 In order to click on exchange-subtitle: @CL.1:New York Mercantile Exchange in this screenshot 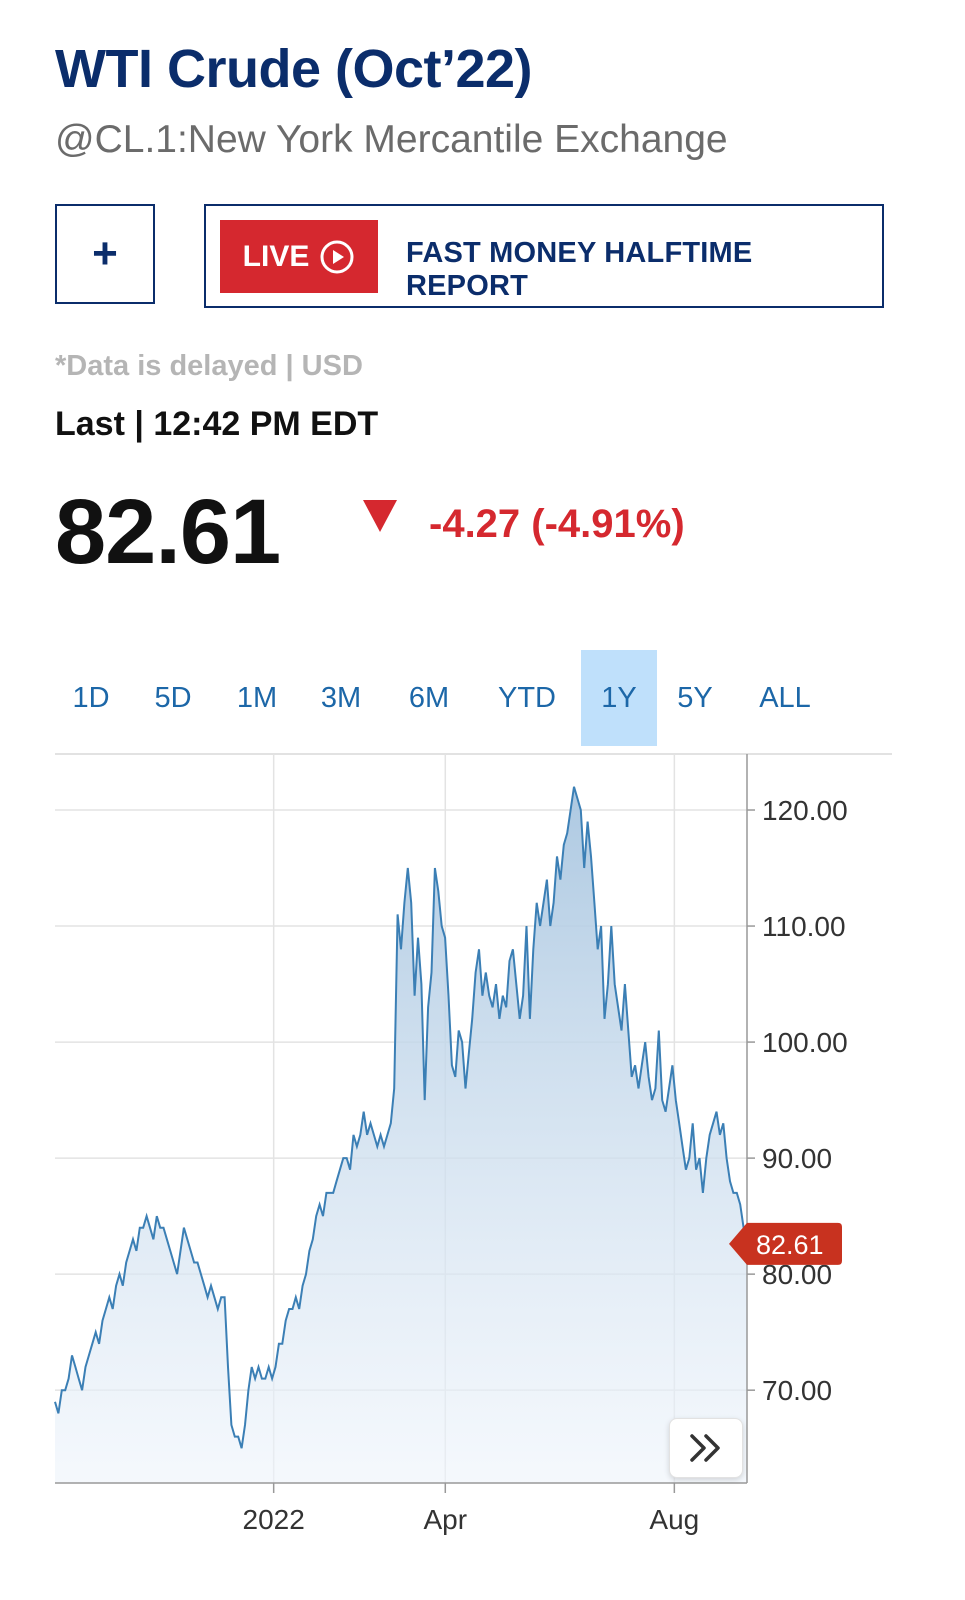, I will do `click(391, 139)`.